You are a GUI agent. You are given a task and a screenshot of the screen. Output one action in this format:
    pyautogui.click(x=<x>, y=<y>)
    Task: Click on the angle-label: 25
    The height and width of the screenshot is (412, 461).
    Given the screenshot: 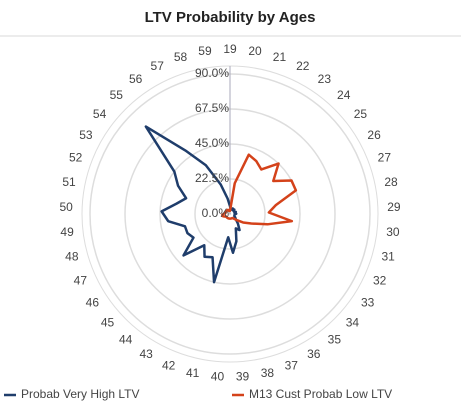 What is the action you would take?
    pyautogui.click(x=361, y=114)
    